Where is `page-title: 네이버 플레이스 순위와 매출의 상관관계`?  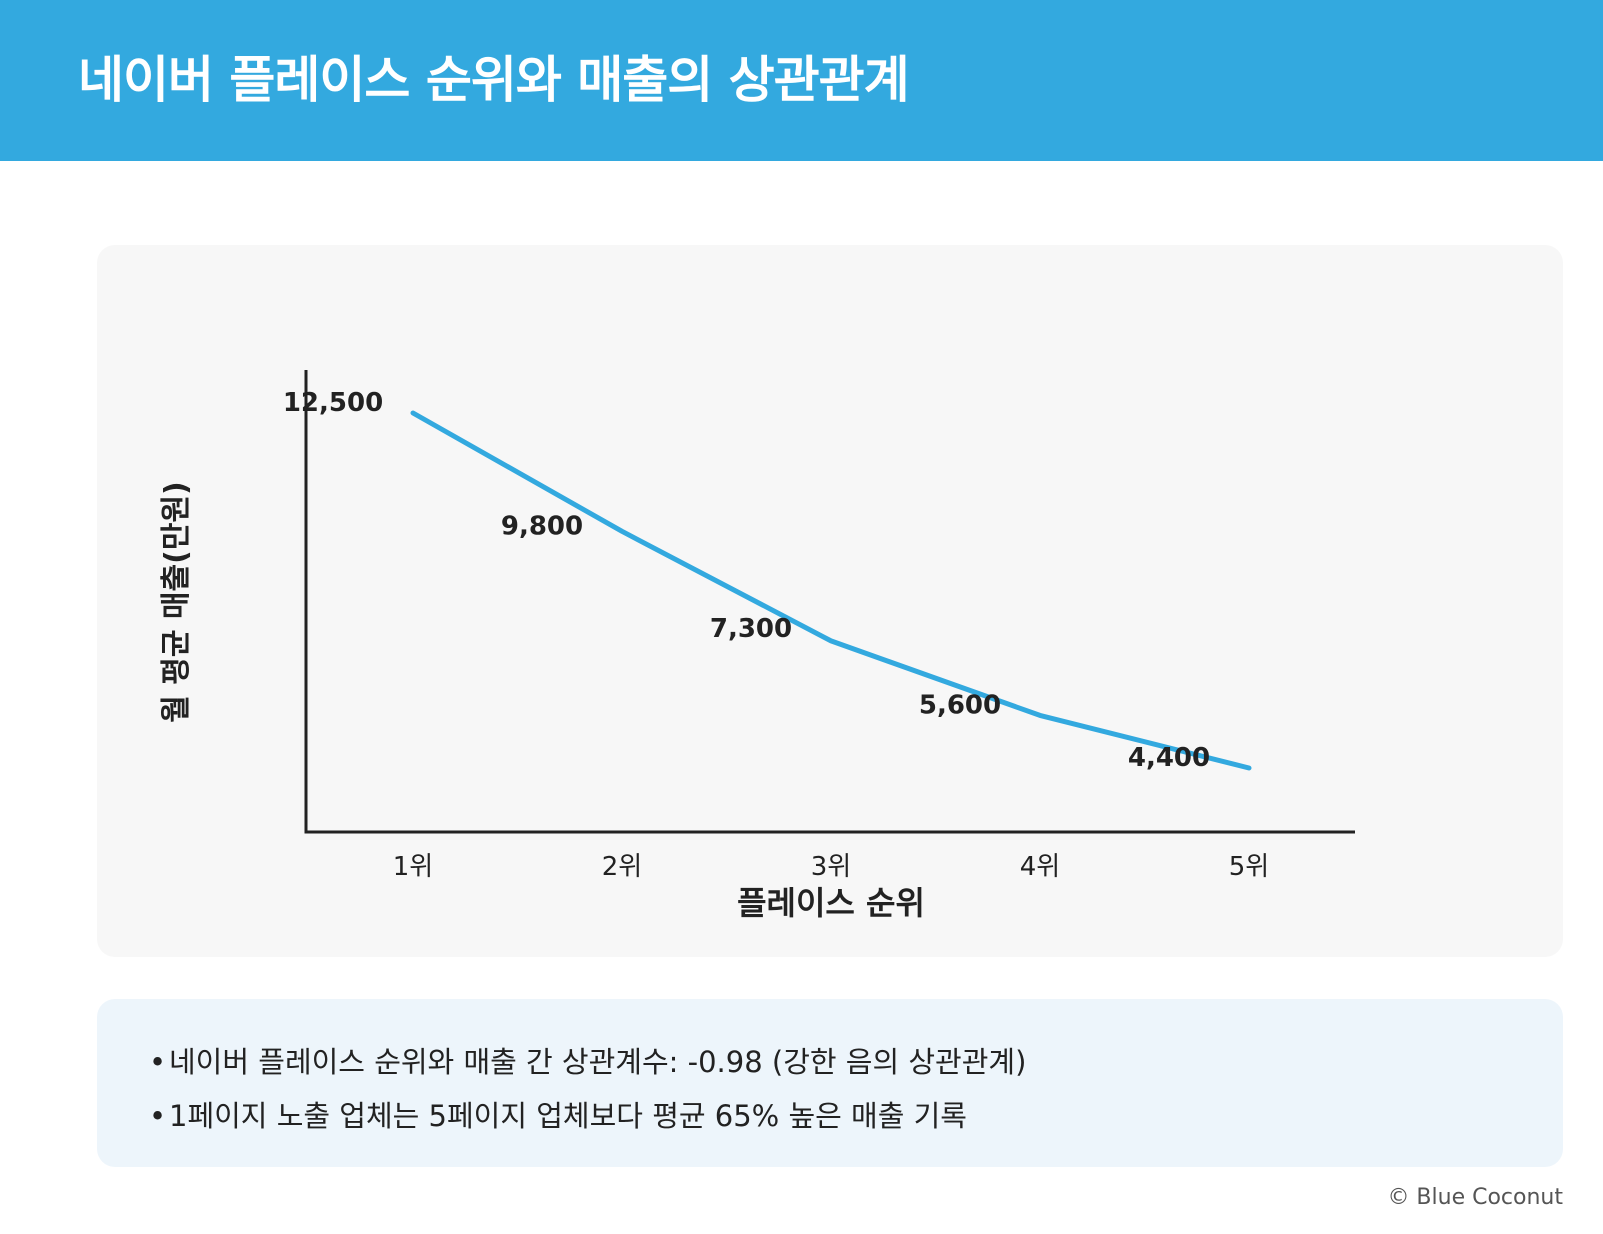
page-title: 네이버 플레이스 순위와 매출의 상관관계 is located at coordinates (494, 80).